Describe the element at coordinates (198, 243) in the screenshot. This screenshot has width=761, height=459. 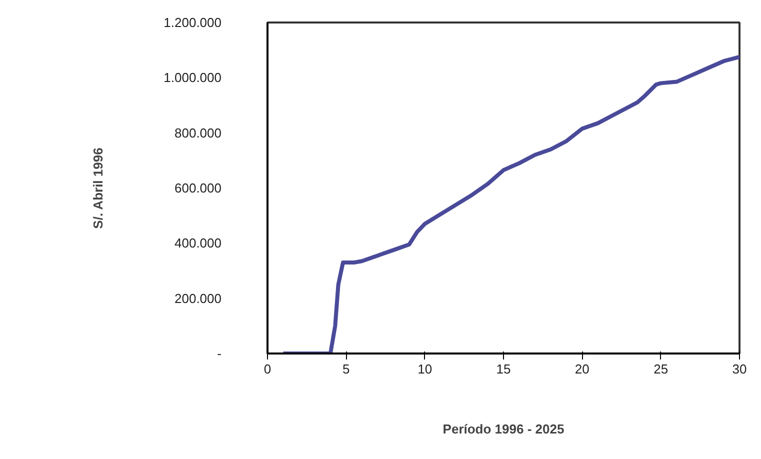
I see `y-tick-label: 400.000` at that location.